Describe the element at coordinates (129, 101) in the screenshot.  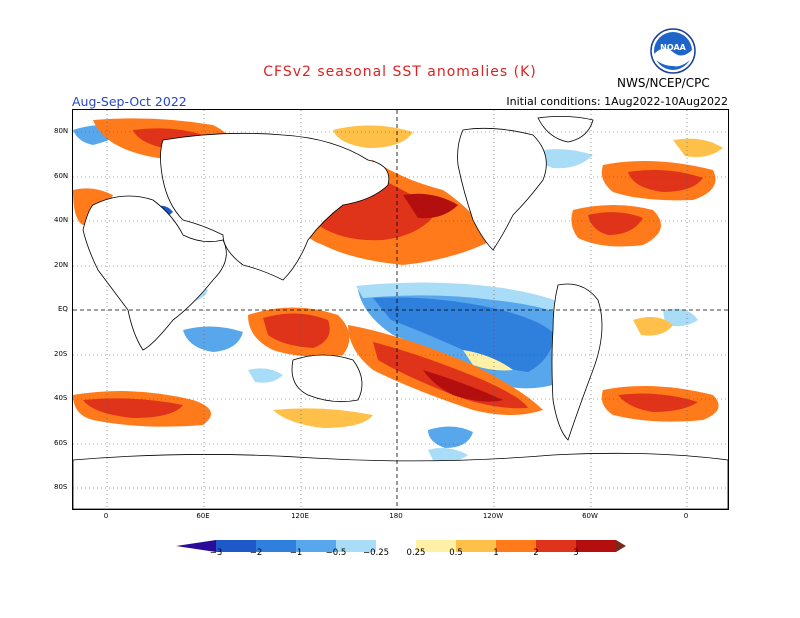
I see `season-label: Aug-Sep-Oct 2022` at that location.